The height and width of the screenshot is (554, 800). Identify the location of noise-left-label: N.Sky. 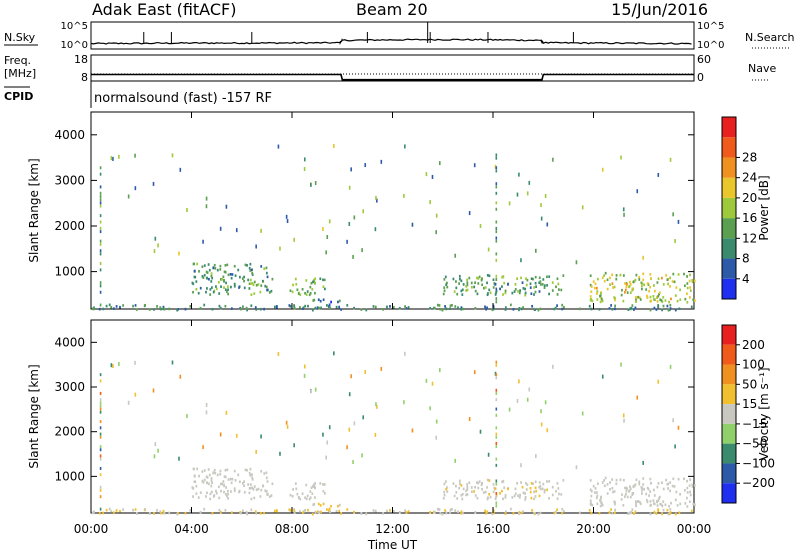
(20, 37).